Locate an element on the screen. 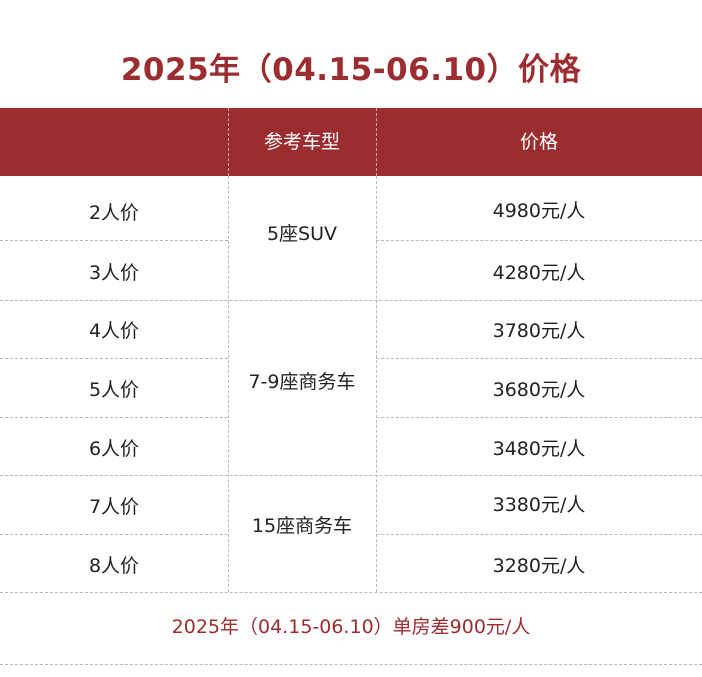 Image resolution: width=702 pixels, height=677 pixels. row-people: 3人价 is located at coordinates (114, 272).